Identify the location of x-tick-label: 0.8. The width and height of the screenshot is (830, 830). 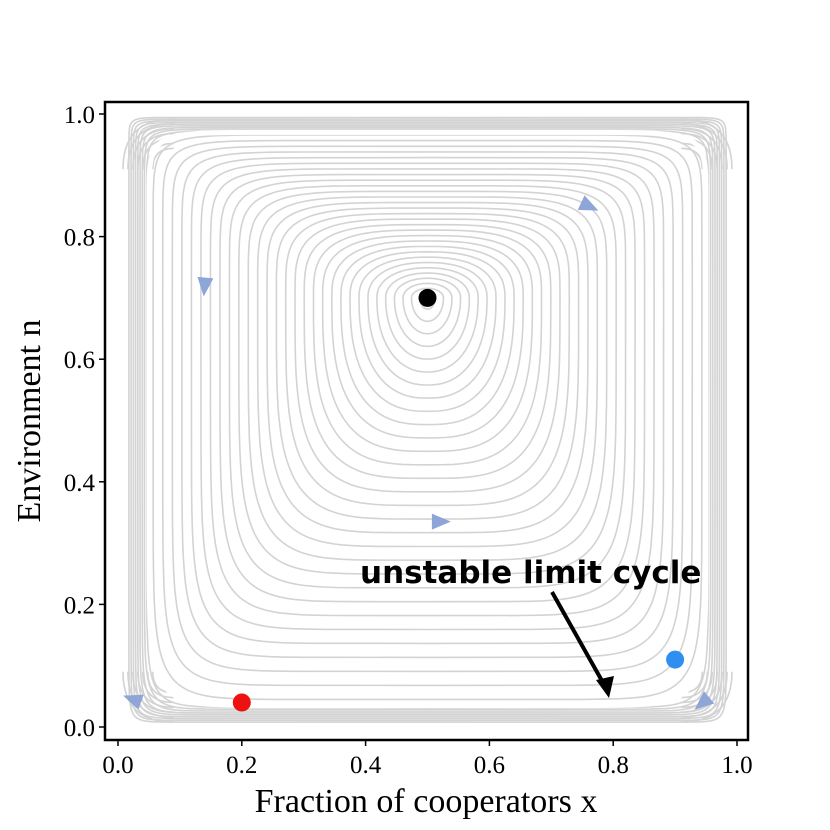
(613, 765).